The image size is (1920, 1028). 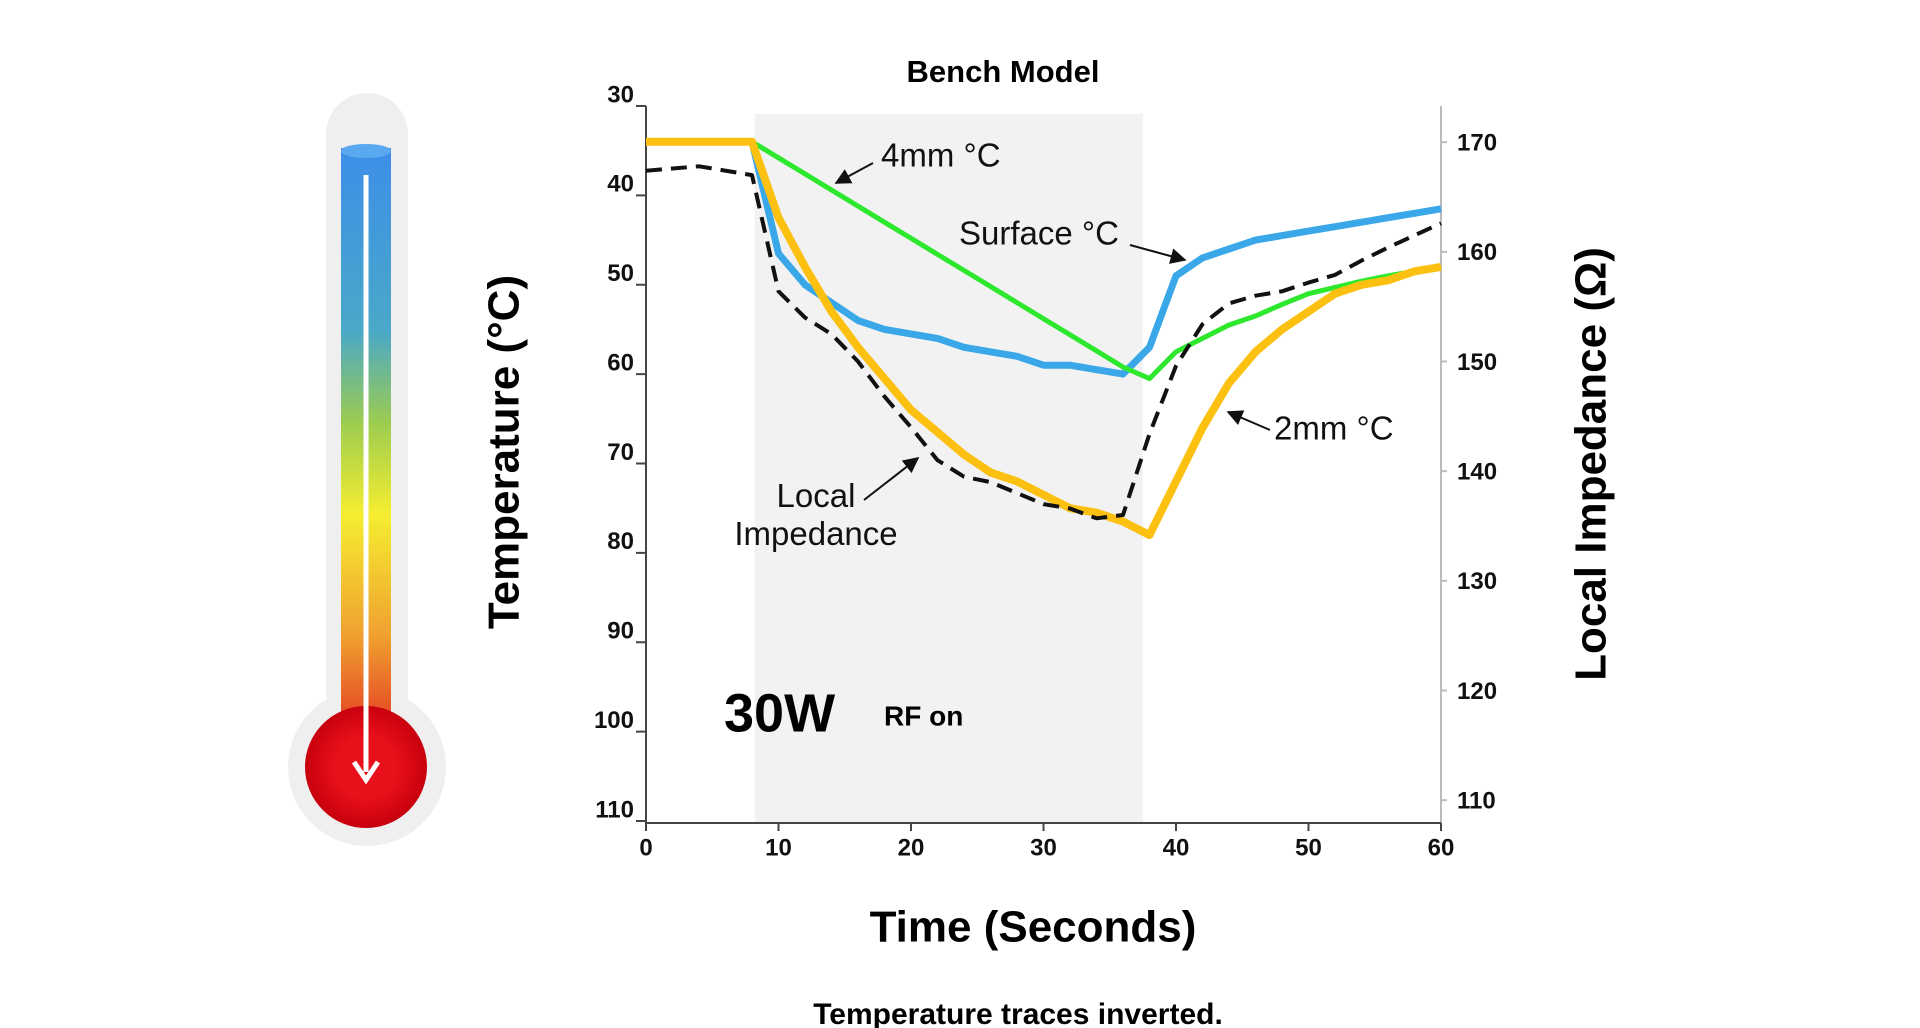 I want to click on y-axis-label: Temperature (°C), so click(x=504, y=452).